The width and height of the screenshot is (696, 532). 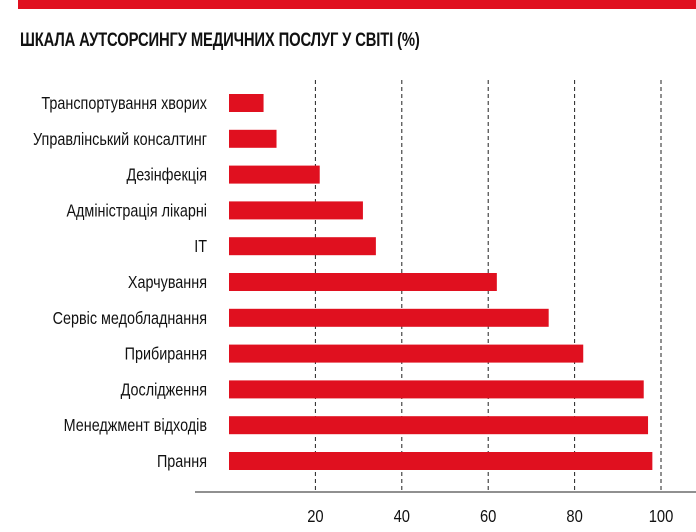 What do you see at coordinates (166, 354) in the screenshot?
I see `category-label: Прибирання` at bounding box center [166, 354].